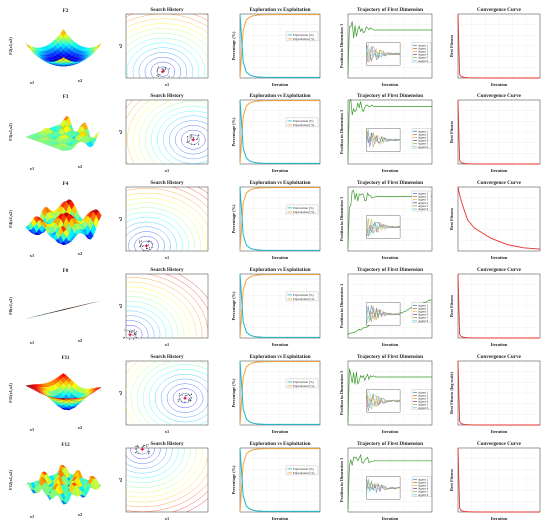 The width and height of the screenshot is (550, 525). What do you see at coordinates (451, 392) in the screenshot?
I see `convergence-ylabel: Best Fitness (log scale)` at bounding box center [451, 392].